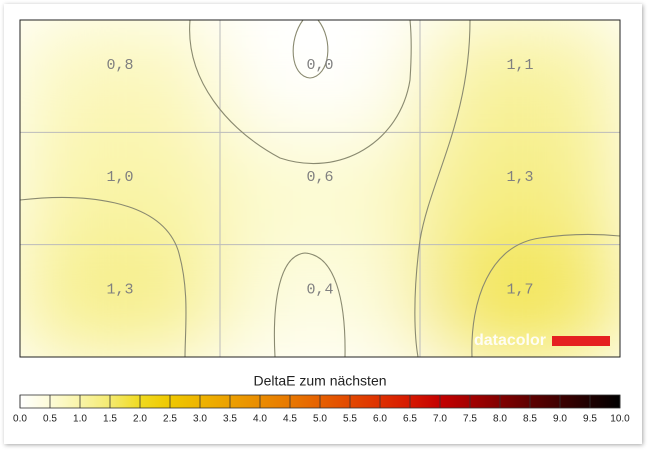 The height and width of the screenshot is (450, 650). What do you see at coordinates (140, 419) in the screenshot?
I see `colorbar-tick-label: 2.0` at bounding box center [140, 419].